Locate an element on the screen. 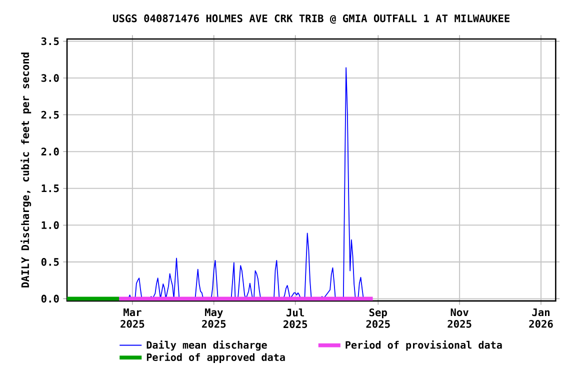  legend-label: Period of approved data is located at coordinates (215, 358).